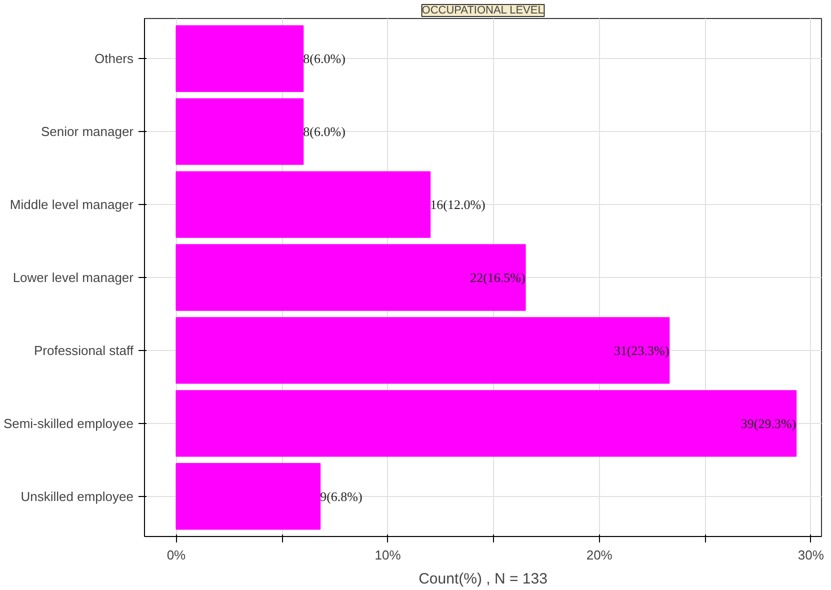 The width and height of the screenshot is (831, 590). What do you see at coordinates (72, 204) in the screenshot?
I see `y-tick-label: Middle level manager` at bounding box center [72, 204].